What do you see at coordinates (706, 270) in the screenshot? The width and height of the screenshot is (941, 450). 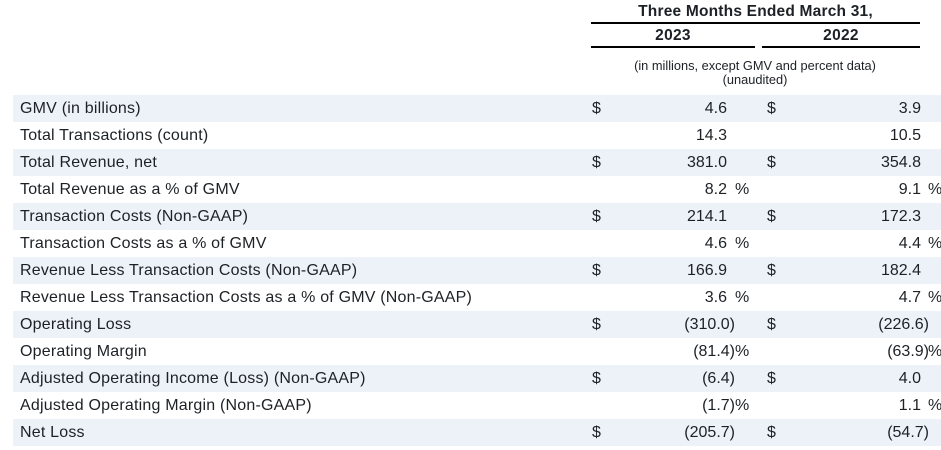 I see `value-2023: 166.9` at bounding box center [706, 270].